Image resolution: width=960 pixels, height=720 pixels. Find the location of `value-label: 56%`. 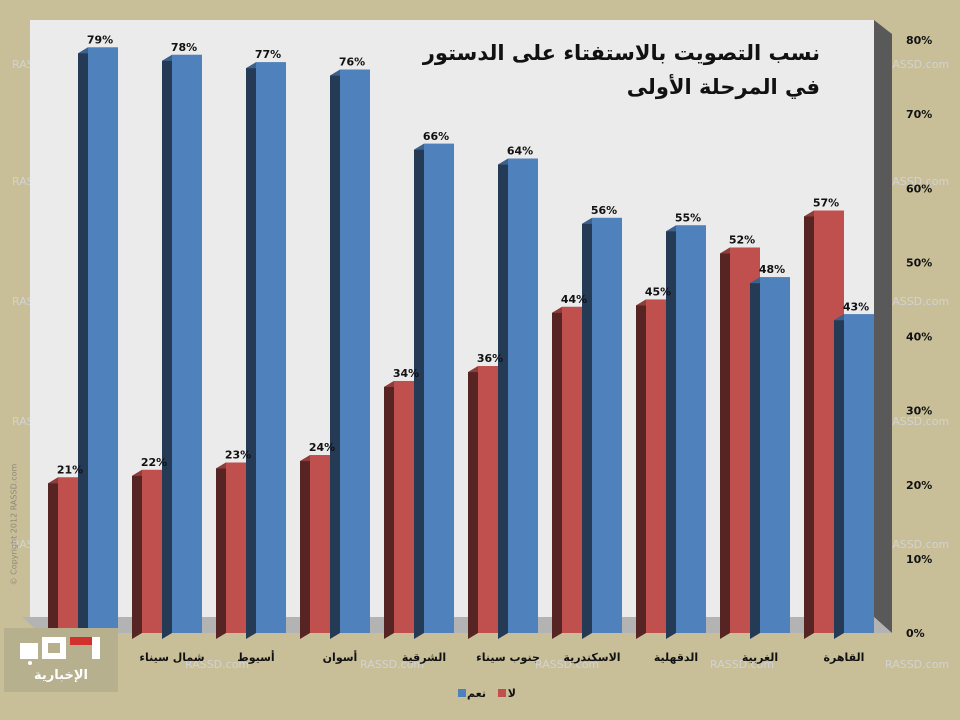

value-label: 56% is located at coordinates (604, 210).